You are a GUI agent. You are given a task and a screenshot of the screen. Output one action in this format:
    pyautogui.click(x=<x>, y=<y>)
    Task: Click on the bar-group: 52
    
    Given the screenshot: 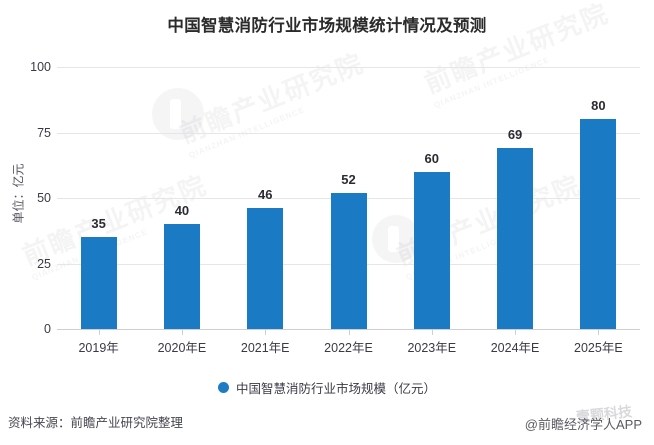 What is the action you would take?
    pyautogui.click(x=349, y=198)
    